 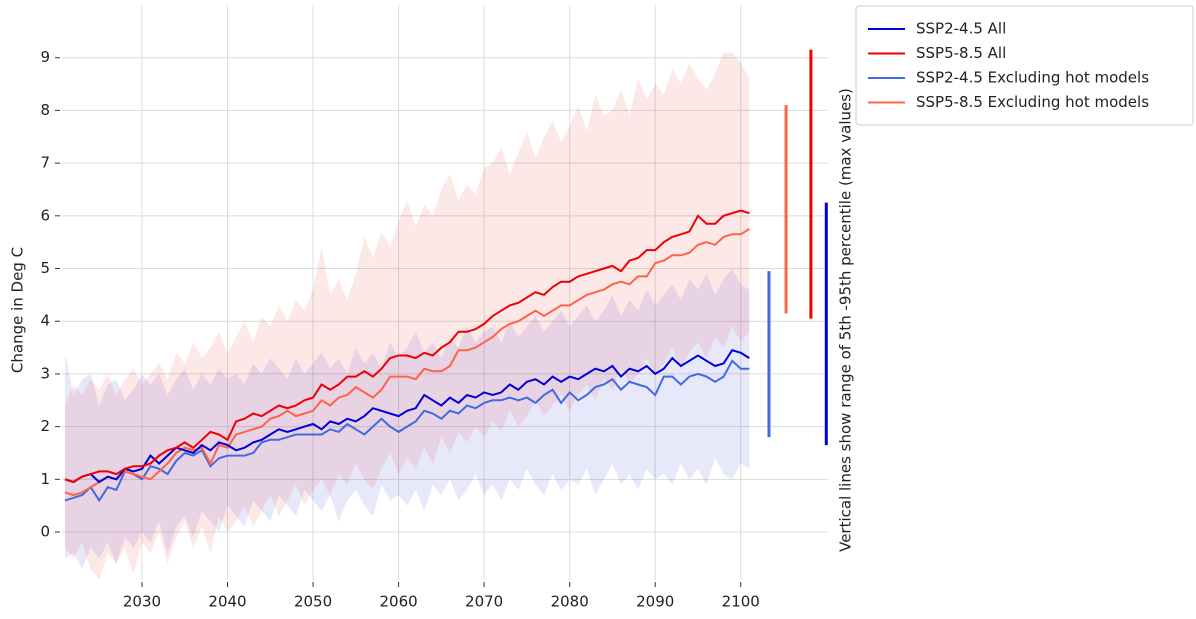 I want to click on legend-label: SSP2-4.5 All, so click(x=961, y=29).